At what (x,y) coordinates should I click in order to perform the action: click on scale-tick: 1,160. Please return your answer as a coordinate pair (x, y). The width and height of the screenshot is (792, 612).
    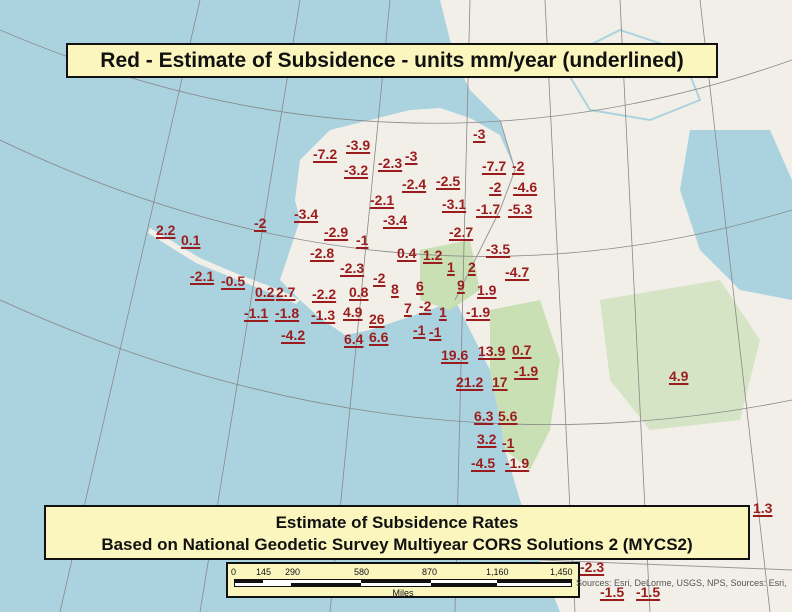
    Looking at the image, I should click on (497, 572).